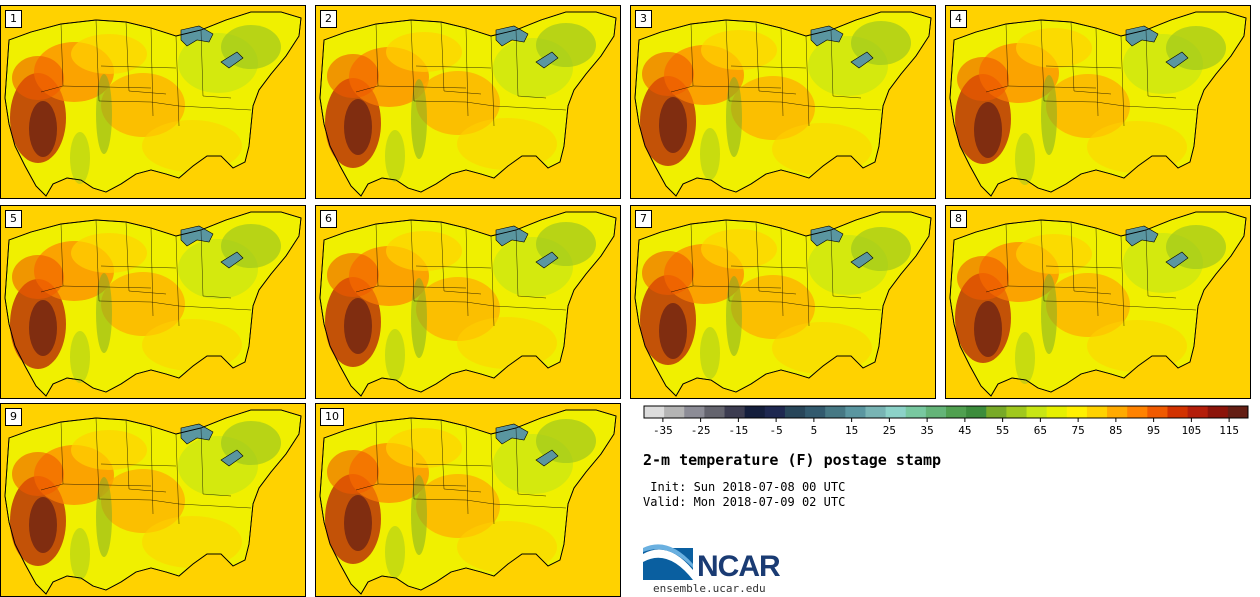 The height and width of the screenshot is (597, 1260). I want to click on colorbar-tick-label: 95, so click(1153, 430).